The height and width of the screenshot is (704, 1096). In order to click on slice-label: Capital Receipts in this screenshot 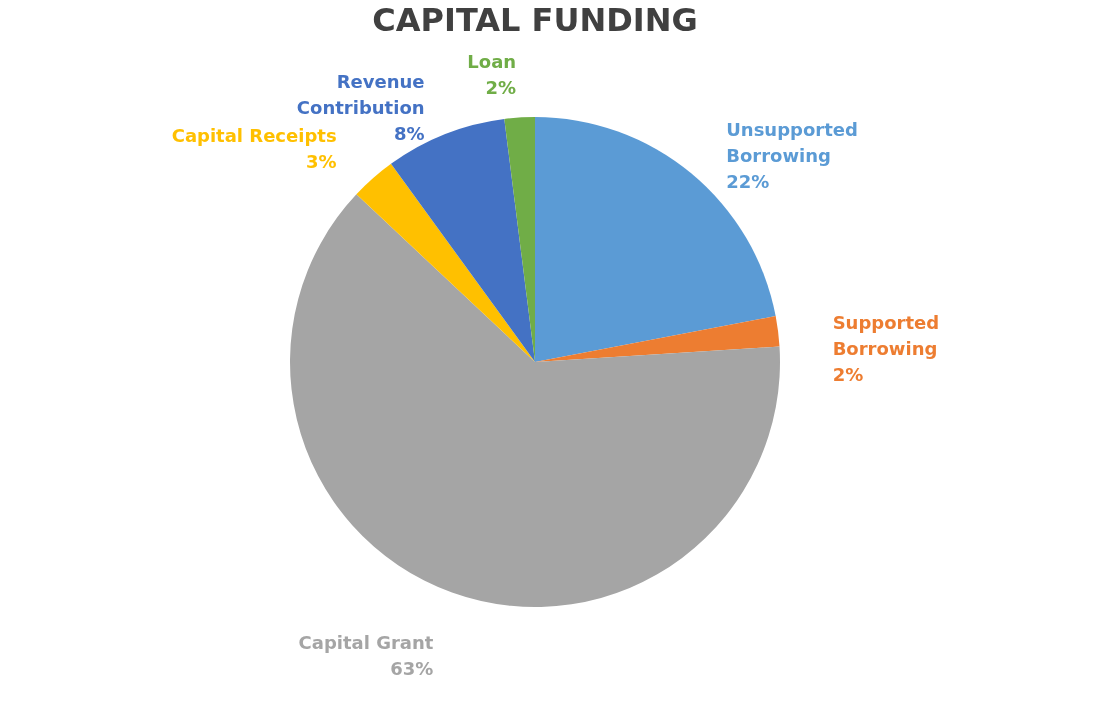, I will do `click(254, 135)`.